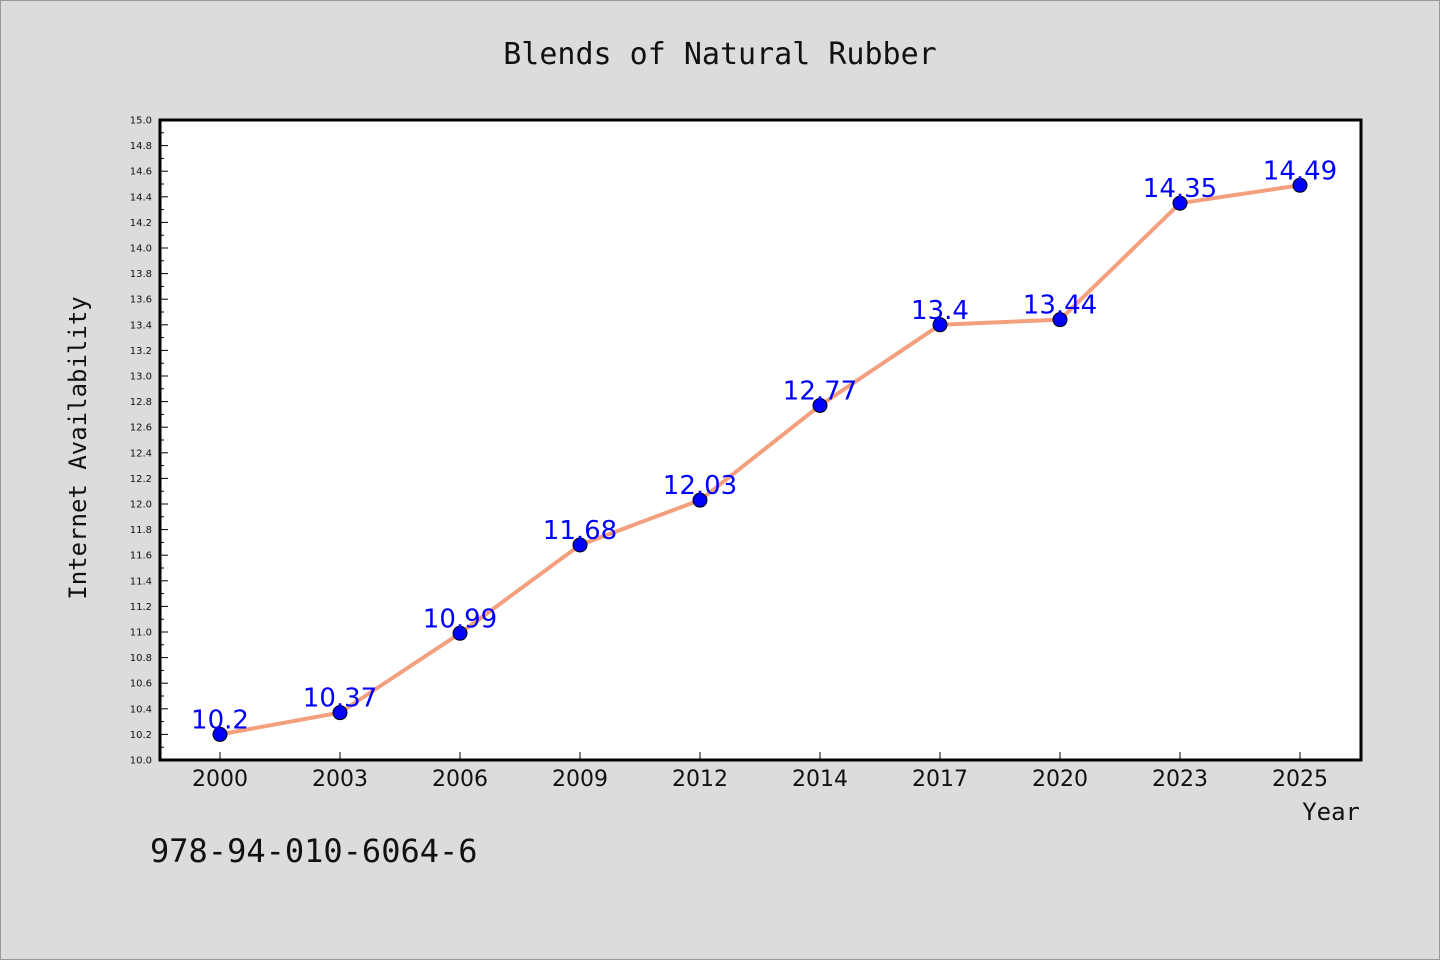 This screenshot has height=960, width=1440. I want to click on data-label: 14.49, so click(1300, 171).